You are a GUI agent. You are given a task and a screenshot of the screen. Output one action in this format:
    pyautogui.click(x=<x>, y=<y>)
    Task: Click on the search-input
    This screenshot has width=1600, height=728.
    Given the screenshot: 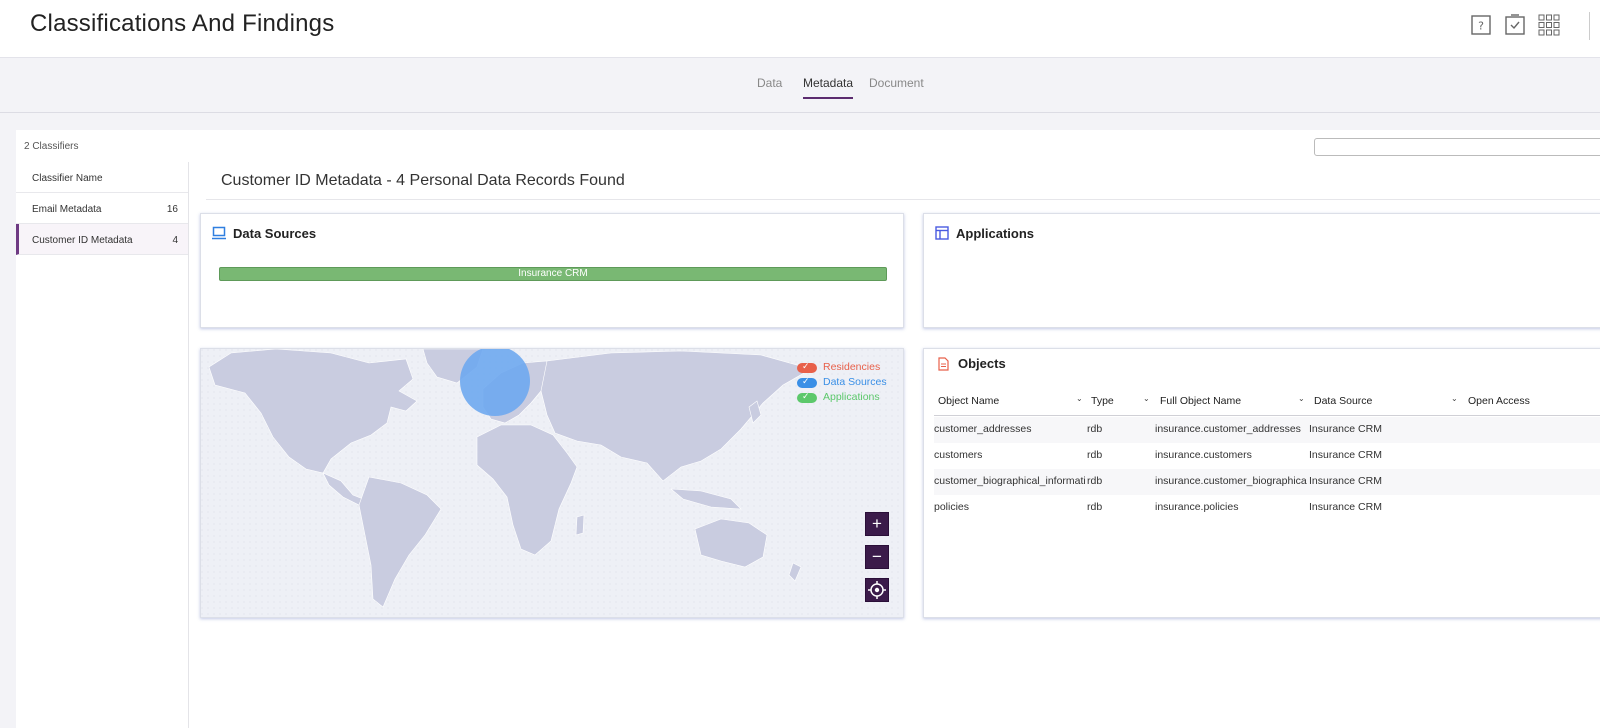 What is the action you would take?
    pyautogui.click(x=1457, y=147)
    